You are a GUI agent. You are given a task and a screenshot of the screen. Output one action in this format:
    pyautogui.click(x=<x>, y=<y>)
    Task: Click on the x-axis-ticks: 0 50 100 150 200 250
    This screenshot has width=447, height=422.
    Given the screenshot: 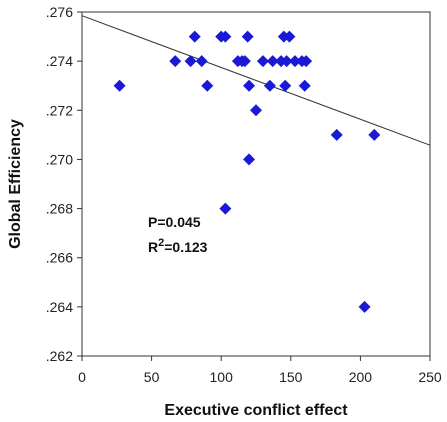 What is the action you would take?
    pyautogui.click(x=260, y=370)
    